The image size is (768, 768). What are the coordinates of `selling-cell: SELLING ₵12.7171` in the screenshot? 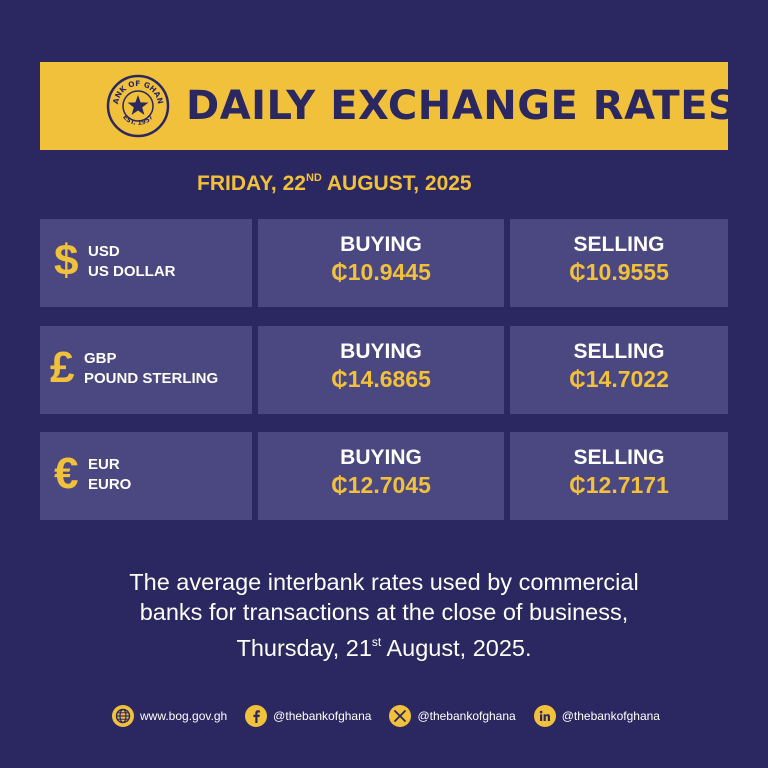 It's located at (619, 476).